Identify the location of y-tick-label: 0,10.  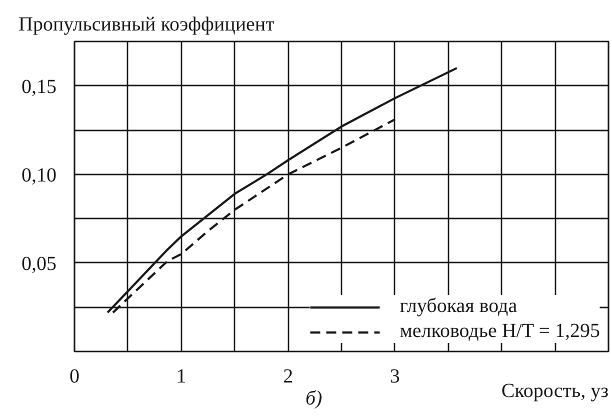
(39, 175).